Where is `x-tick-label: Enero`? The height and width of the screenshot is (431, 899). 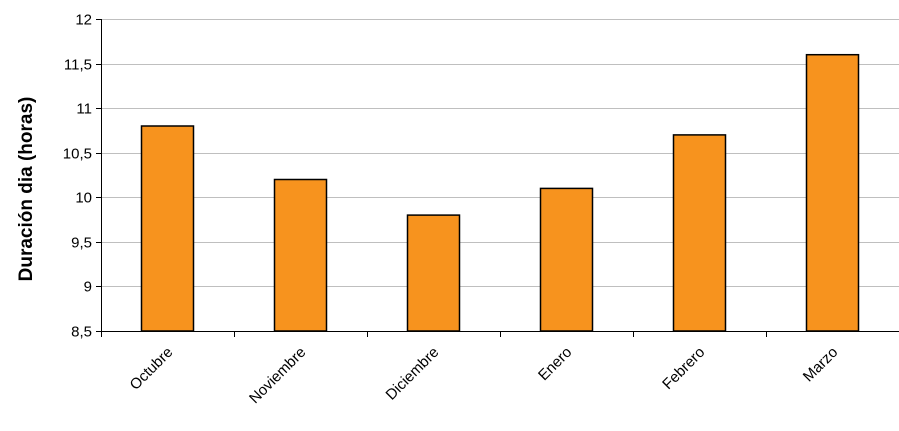
x-tick-label: Enero is located at coordinates (555, 364).